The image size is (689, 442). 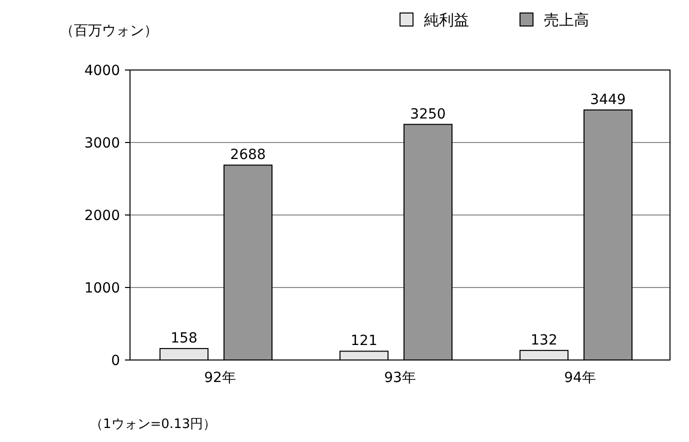 What do you see at coordinates (608, 100) in the screenshot?
I see `data-label: 3449` at bounding box center [608, 100].